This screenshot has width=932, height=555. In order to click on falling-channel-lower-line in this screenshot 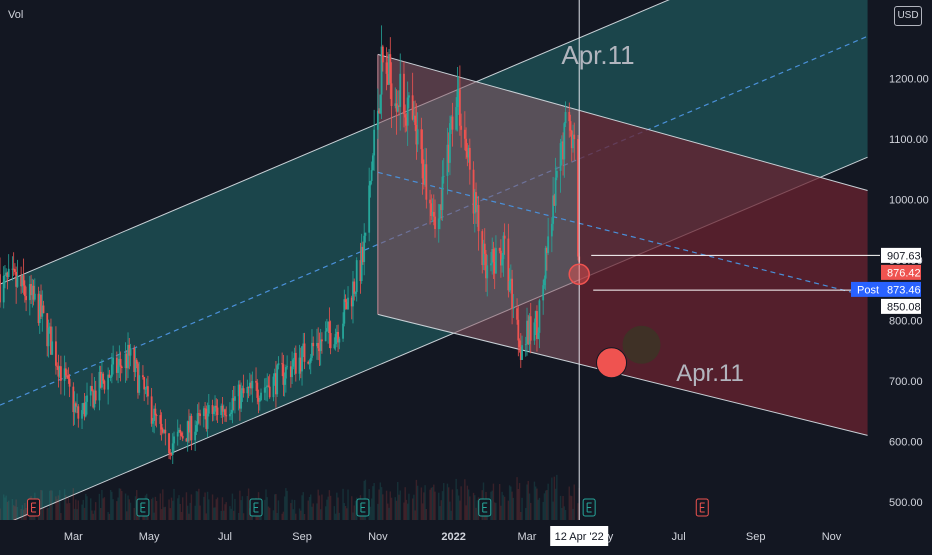, I will do `click(622, 374)`.